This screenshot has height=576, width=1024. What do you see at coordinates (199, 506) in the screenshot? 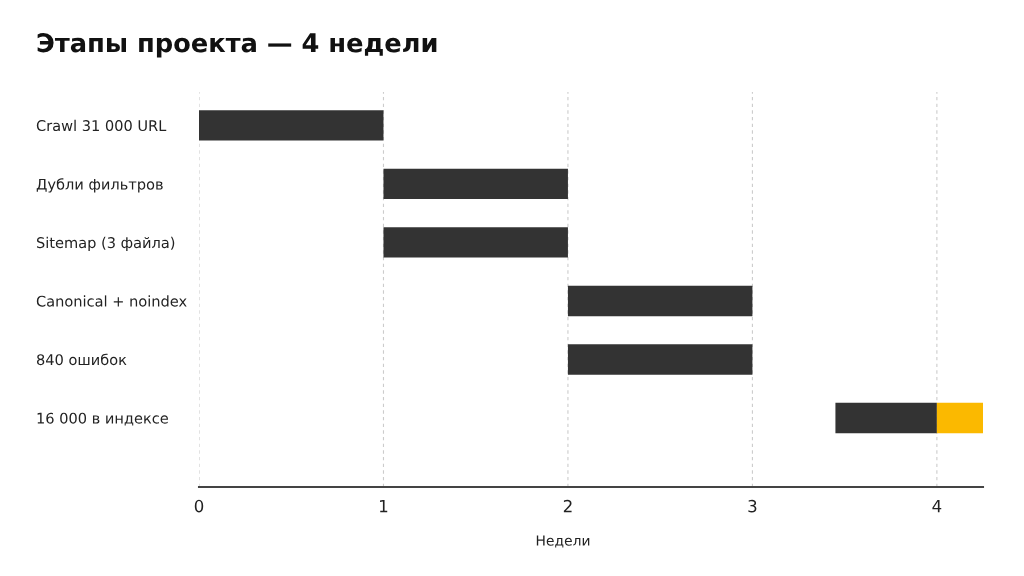
I see `x-tick-label: 0` at bounding box center [199, 506].